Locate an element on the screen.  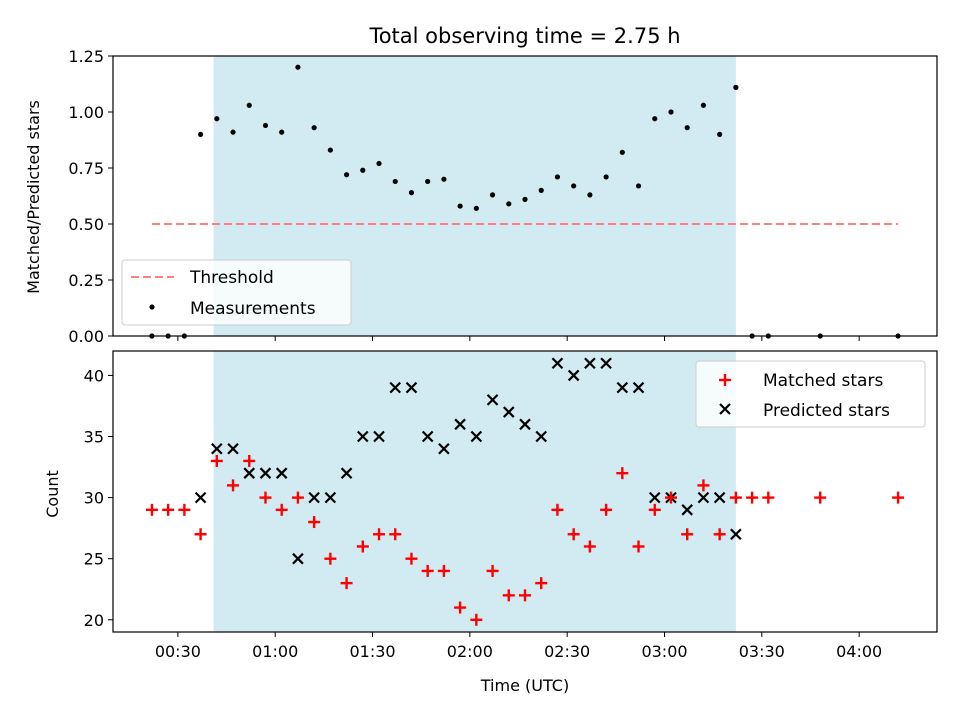
x-tick-label: 01:30 is located at coordinates (372, 651).